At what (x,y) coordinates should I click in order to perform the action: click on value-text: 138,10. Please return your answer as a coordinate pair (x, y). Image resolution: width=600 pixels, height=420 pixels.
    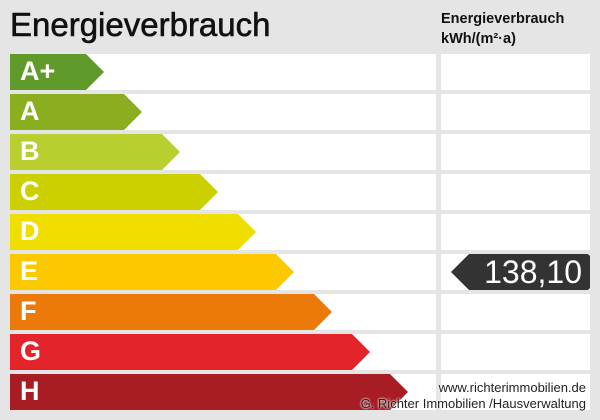
    Looking at the image, I should click on (533, 272).